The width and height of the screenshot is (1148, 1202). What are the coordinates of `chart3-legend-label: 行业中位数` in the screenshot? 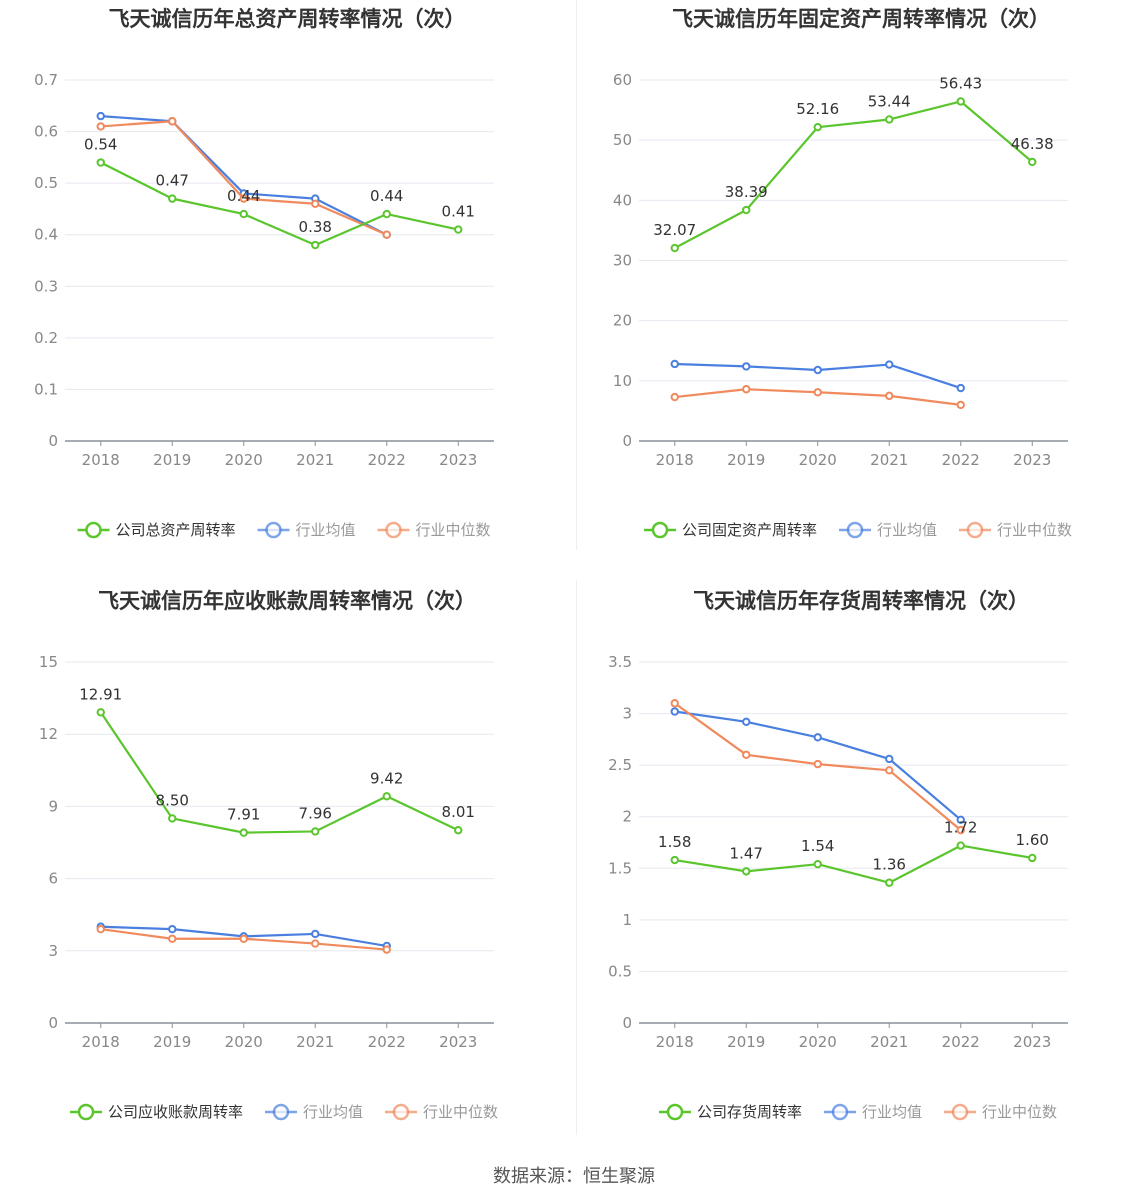 It's located at (460, 1112).